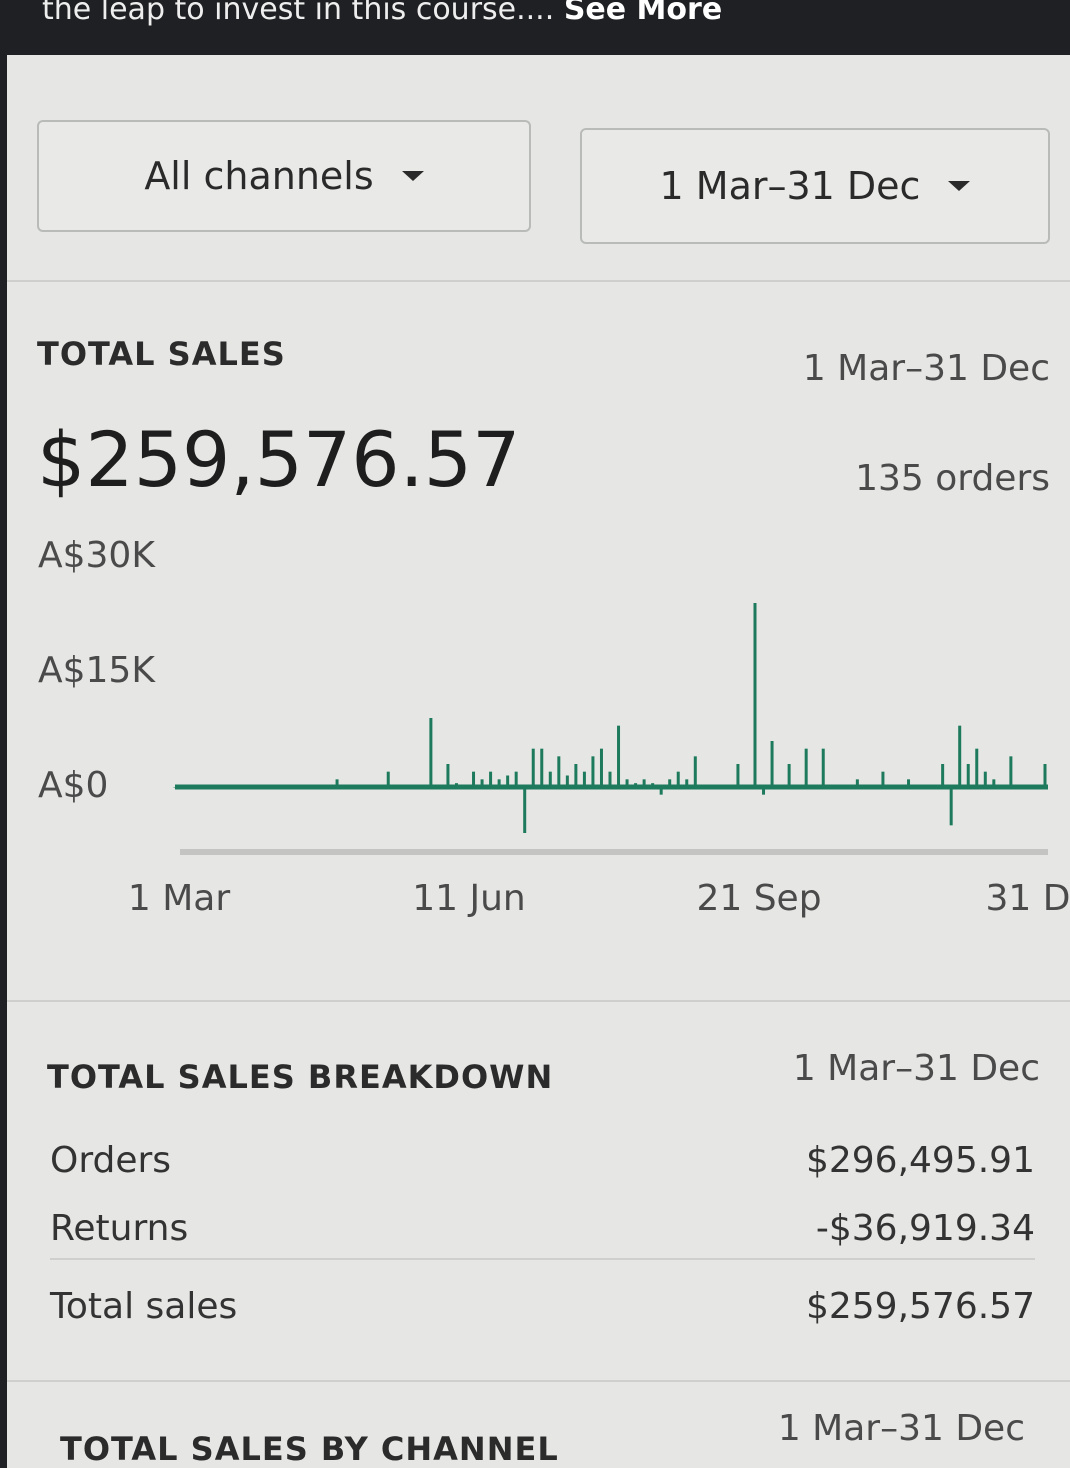  I want to click on y-tick-label: A$15K, so click(97, 670).